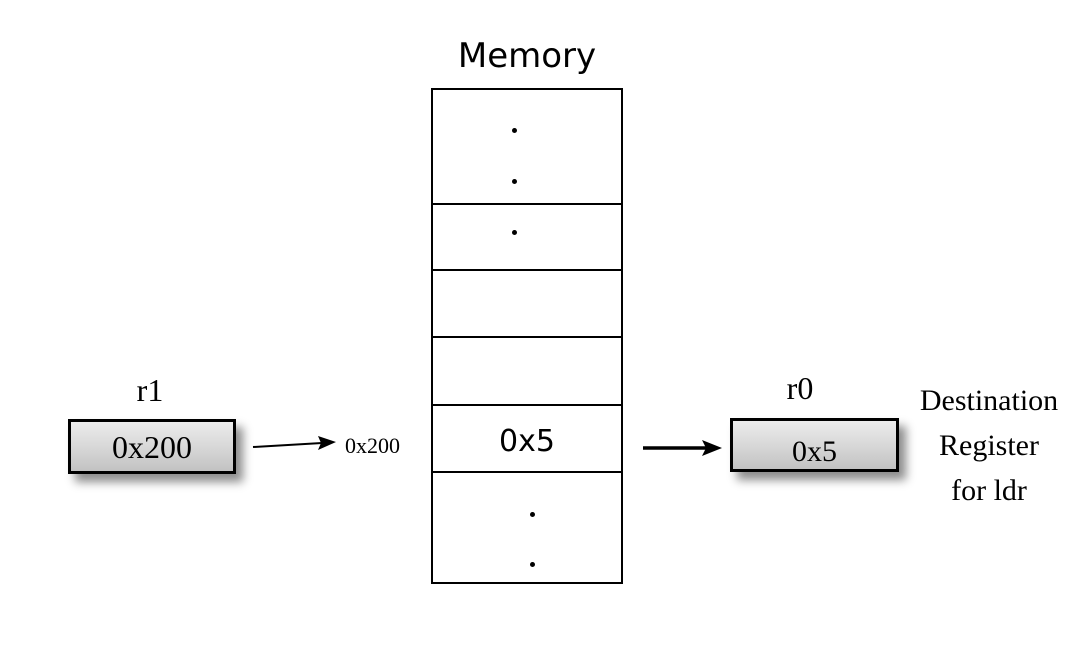 The image size is (1079, 665). I want to click on destination-line-1: Destination, so click(989, 400).